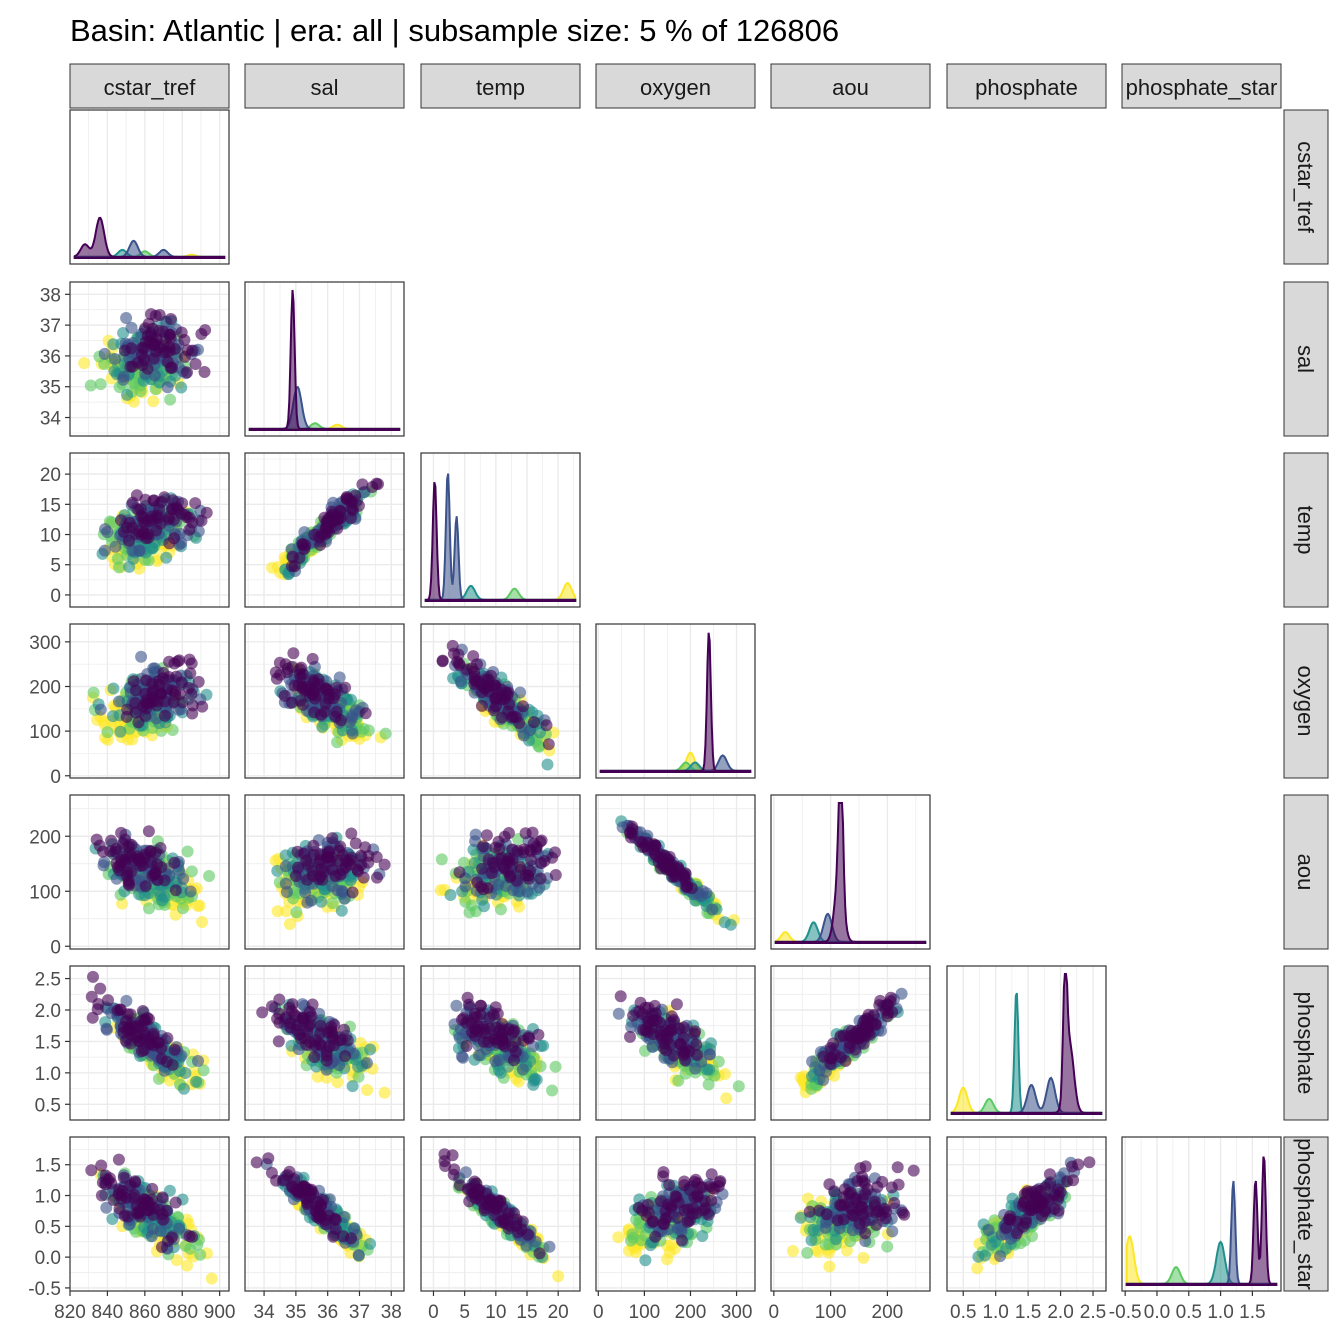  What do you see at coordinates (1026, 1043) in the screenshot?
I see `panel-background` at bounding box center [1026, 1043].